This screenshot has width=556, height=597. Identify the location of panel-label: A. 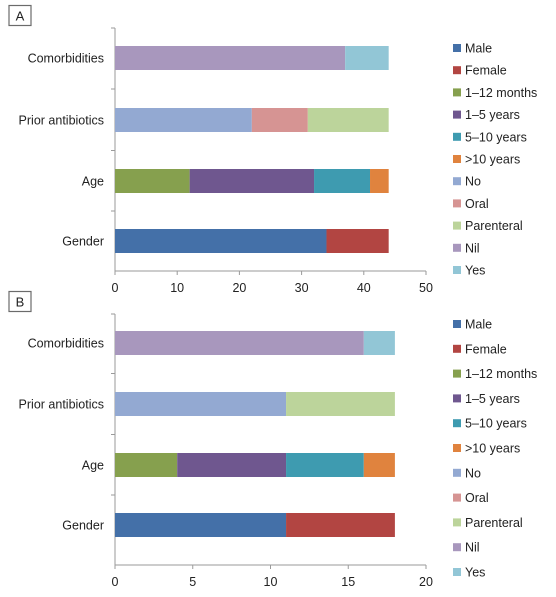
(20, 16).